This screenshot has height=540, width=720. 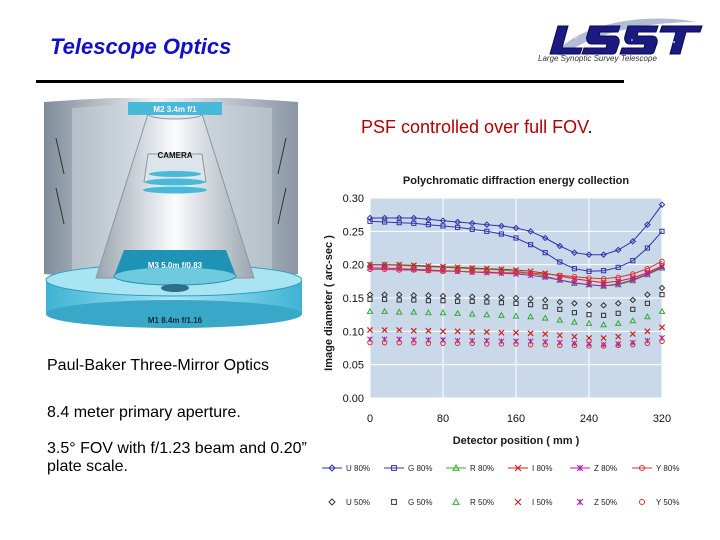 I want to click on chart-series, so click(x=516, y=275).